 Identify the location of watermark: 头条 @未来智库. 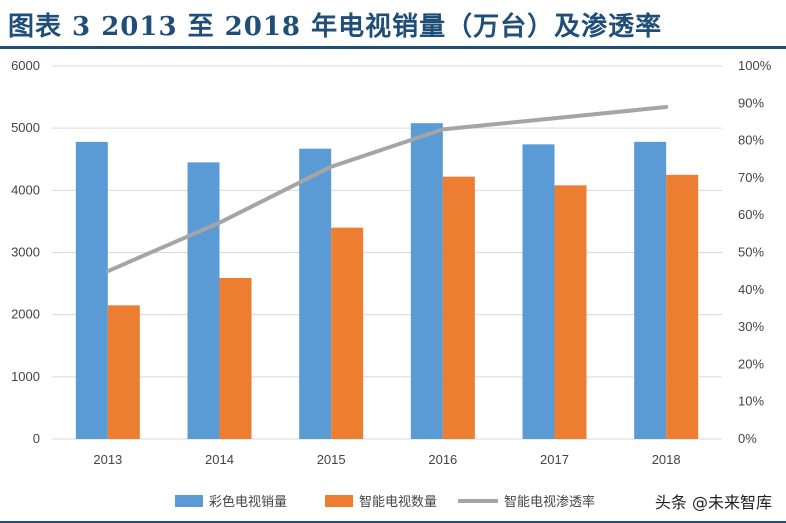
(713, 502).